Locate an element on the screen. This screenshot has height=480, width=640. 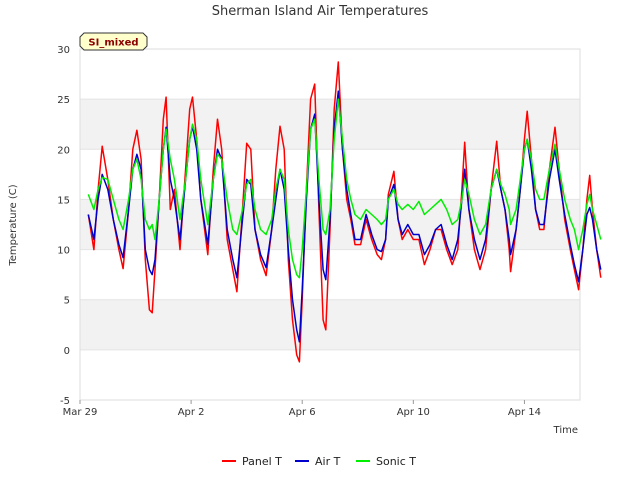
site-badge-label: SI_mixed is located at coordinates (113, 43).